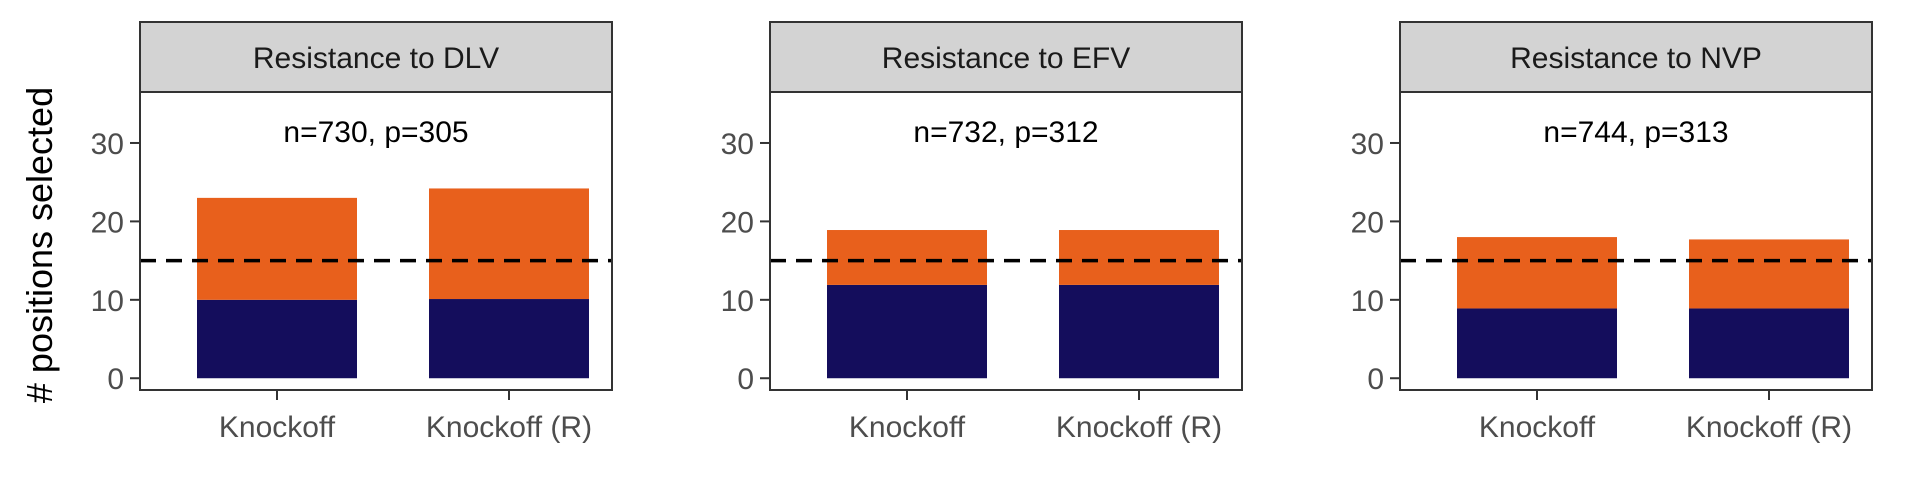 The height and width of the screenshot is (488, 1920). I want to click on sample-size-annotation: n=730, p=305, so click(375, 132).